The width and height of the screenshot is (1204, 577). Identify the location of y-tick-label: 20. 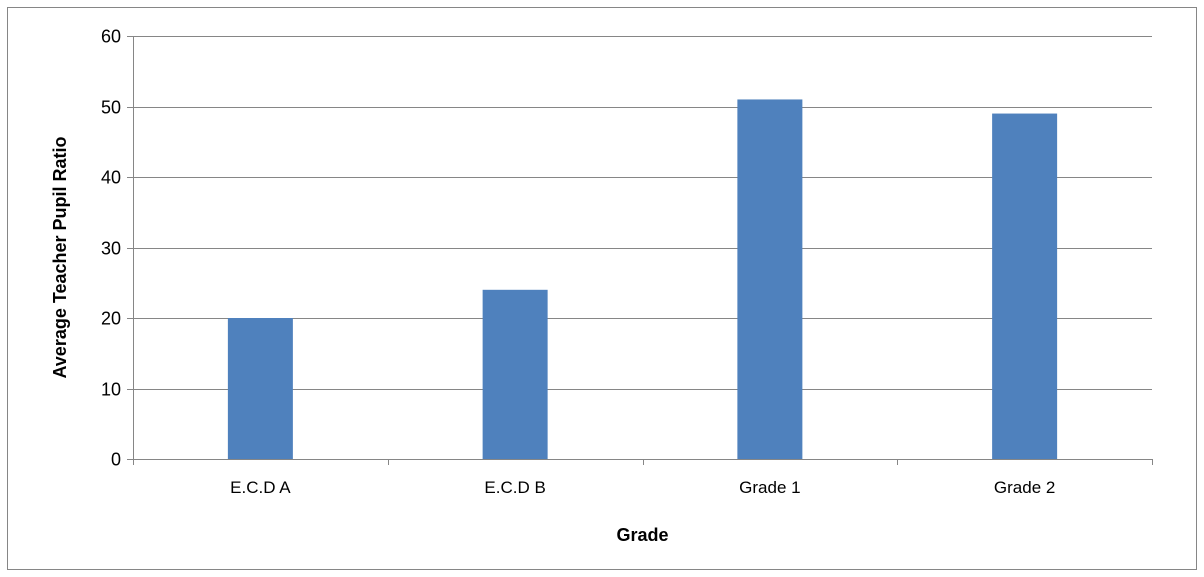
(111, 319).